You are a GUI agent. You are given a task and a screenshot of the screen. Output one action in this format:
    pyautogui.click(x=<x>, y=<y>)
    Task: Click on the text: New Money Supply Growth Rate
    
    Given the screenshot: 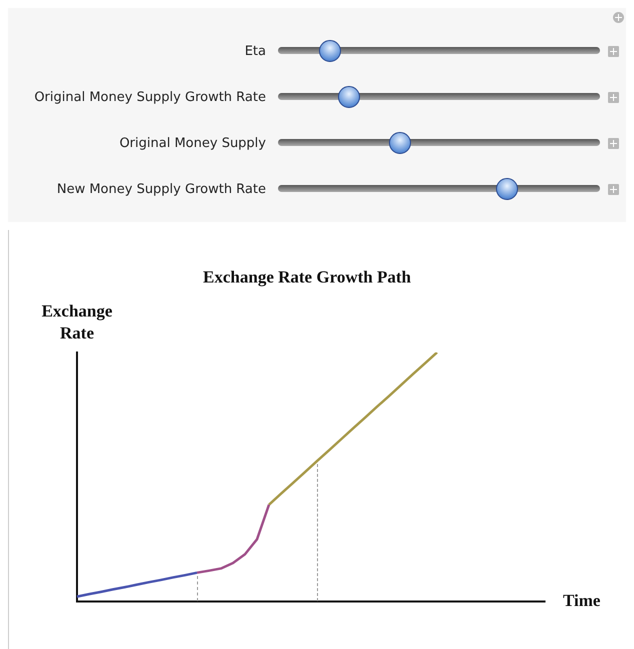 What is the action you would take?
    pyautogui.click(x=161, y=189)
    